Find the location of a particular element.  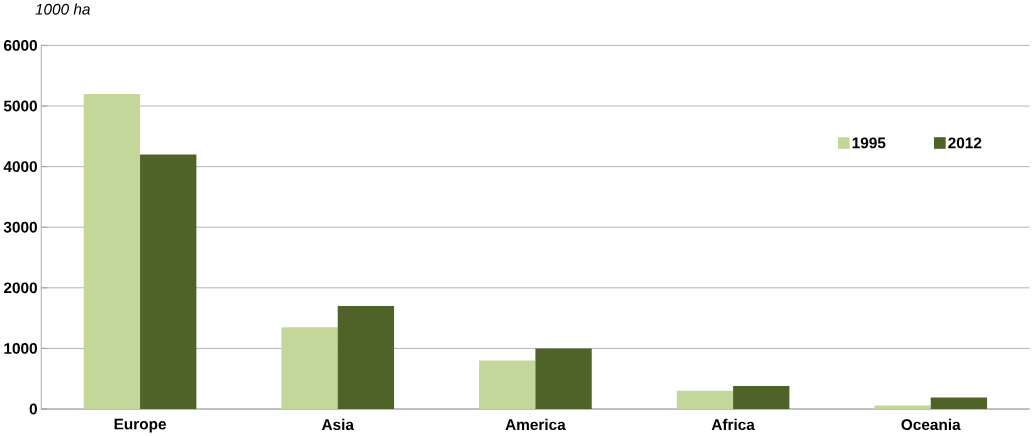

x-tick-label: Asia is located at coordinates (338, 424).